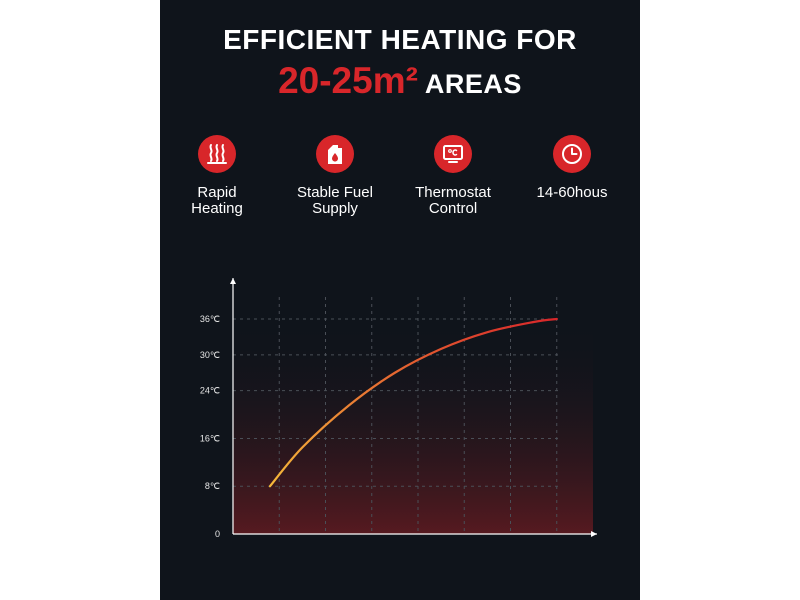 This screenshot has height=600, width=800. I want to click on clock-icon, so click(572, 154).